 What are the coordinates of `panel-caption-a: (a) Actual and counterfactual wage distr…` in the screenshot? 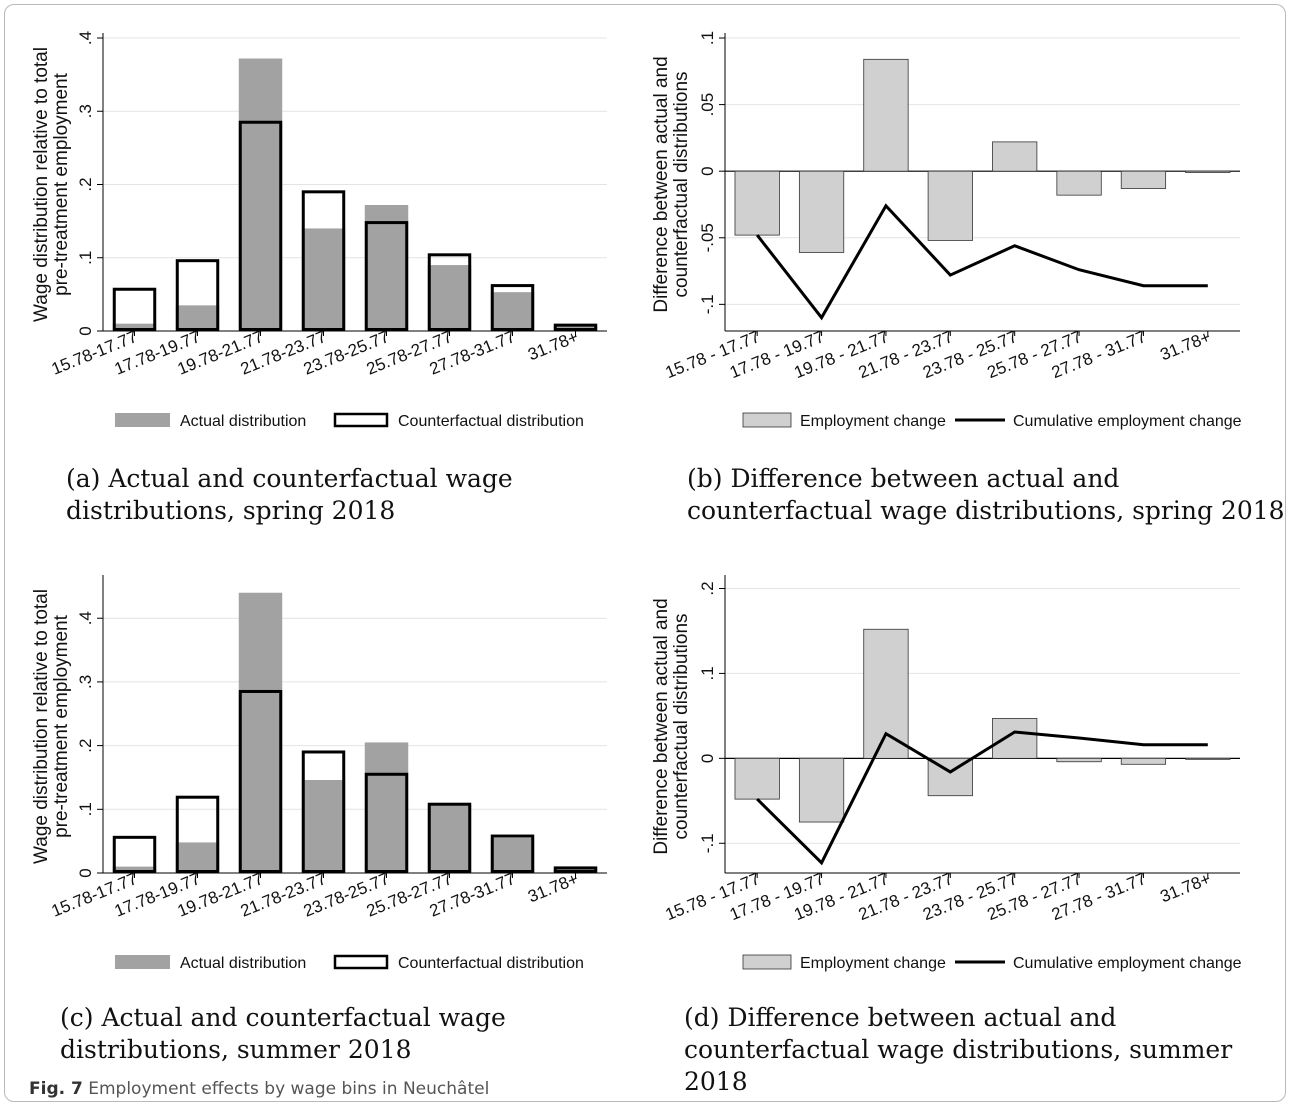 It's located at (289, 494).